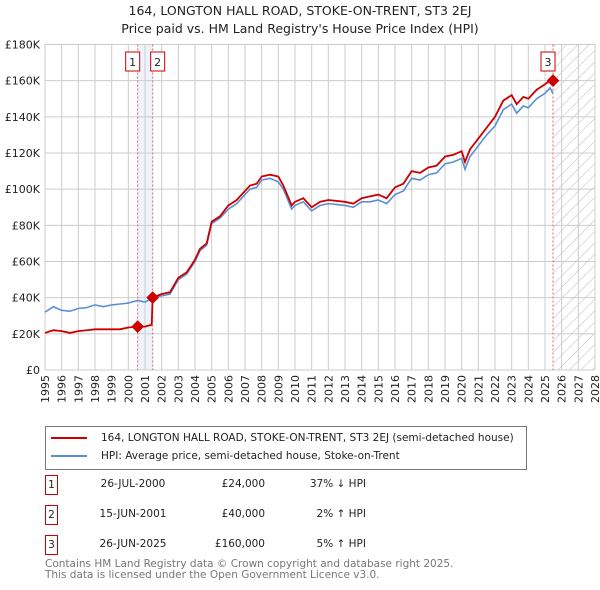 This screenshot has height=590, width=600. Describe the element at coordinates (239, 544) in the screenshot. I see `sale-price: £160,000` at that location.